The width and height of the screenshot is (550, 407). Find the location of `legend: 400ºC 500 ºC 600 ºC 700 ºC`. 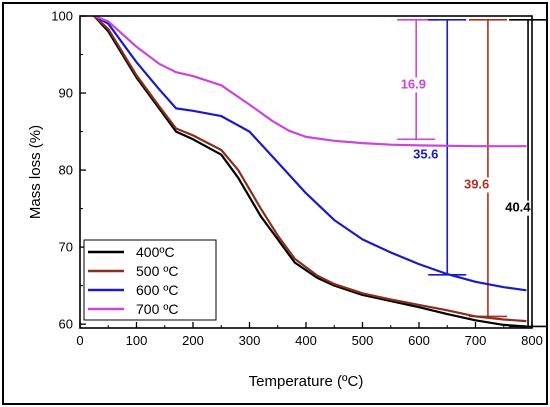

legend: 400ºC 500 ºC 600 ºC 700 ºC is located at coordinates (150, 280).